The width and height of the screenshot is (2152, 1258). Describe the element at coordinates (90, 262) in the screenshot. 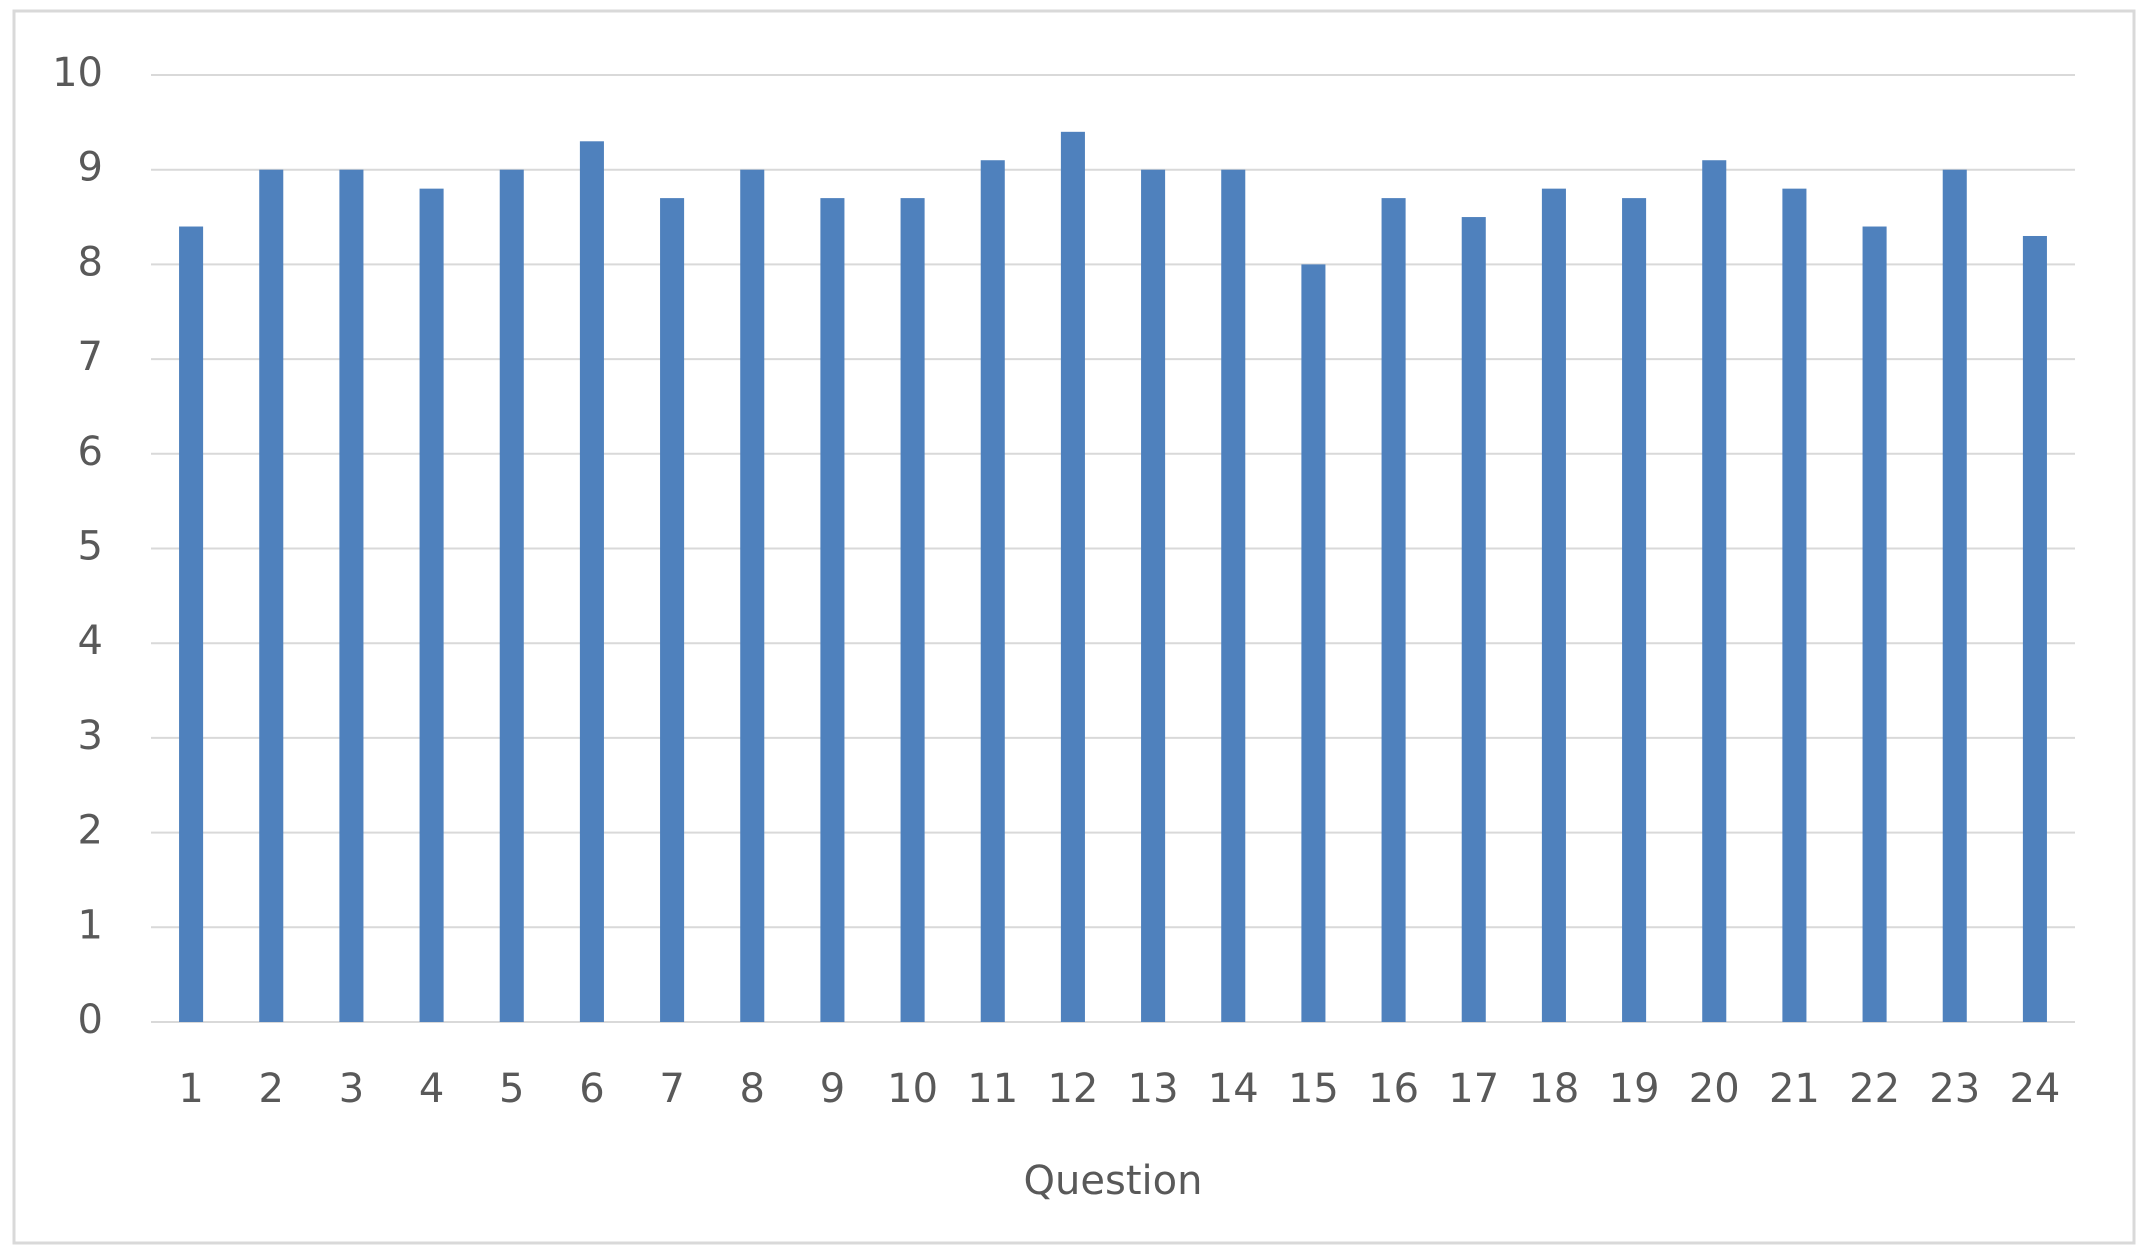

I see `y-tick-label: 8` at that location.